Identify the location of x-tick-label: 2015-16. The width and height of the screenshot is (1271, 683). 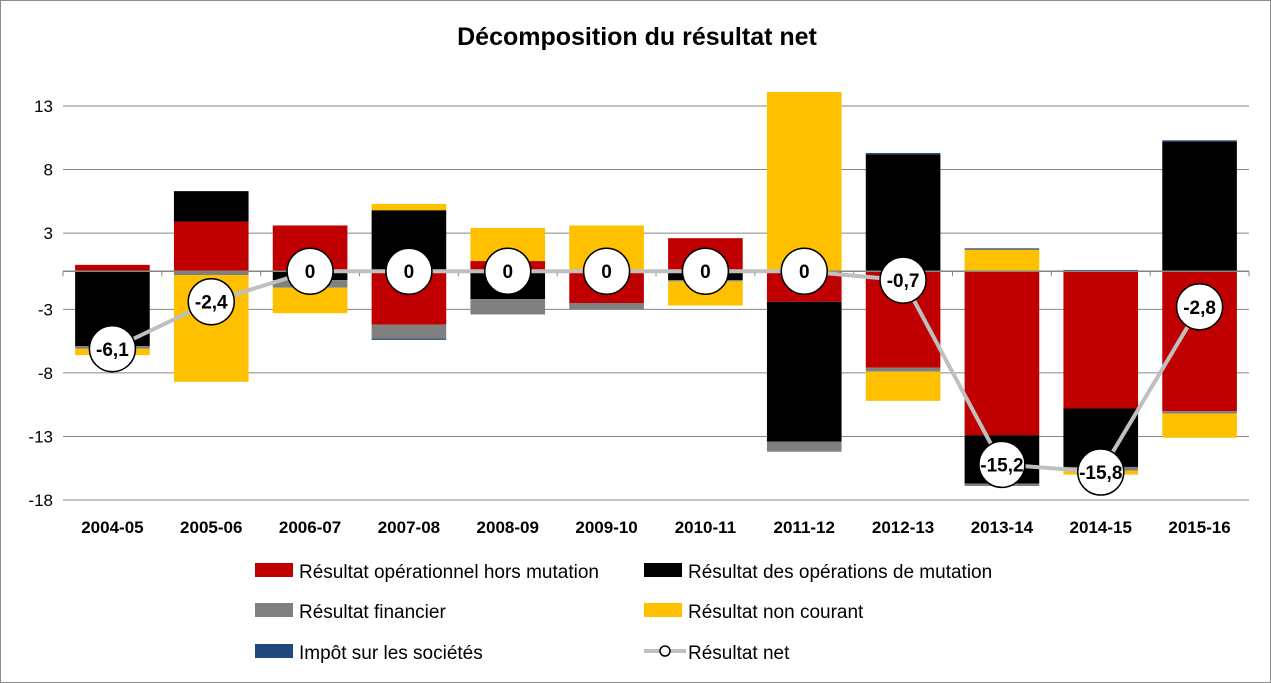
(1199, 527).